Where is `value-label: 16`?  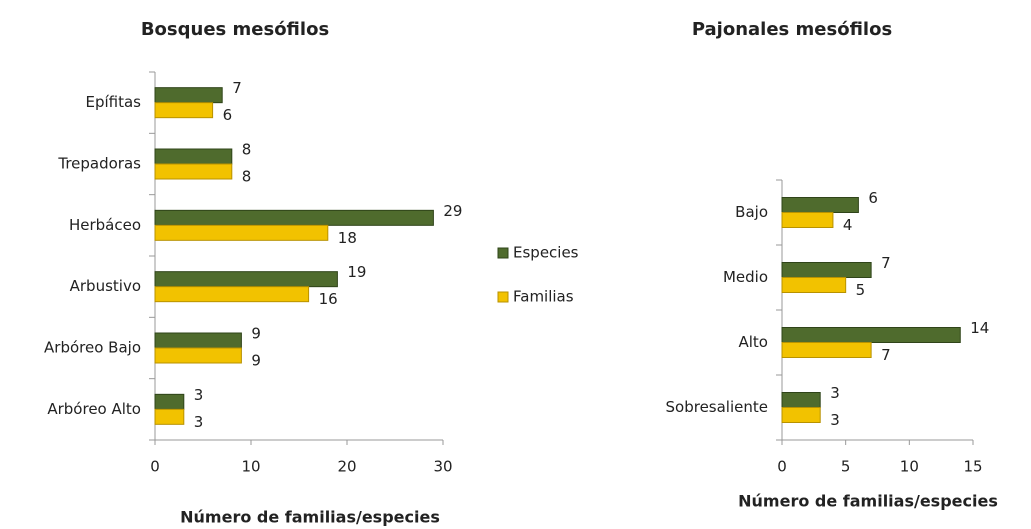
value-label: 16 is located at coordinates (328, 299).